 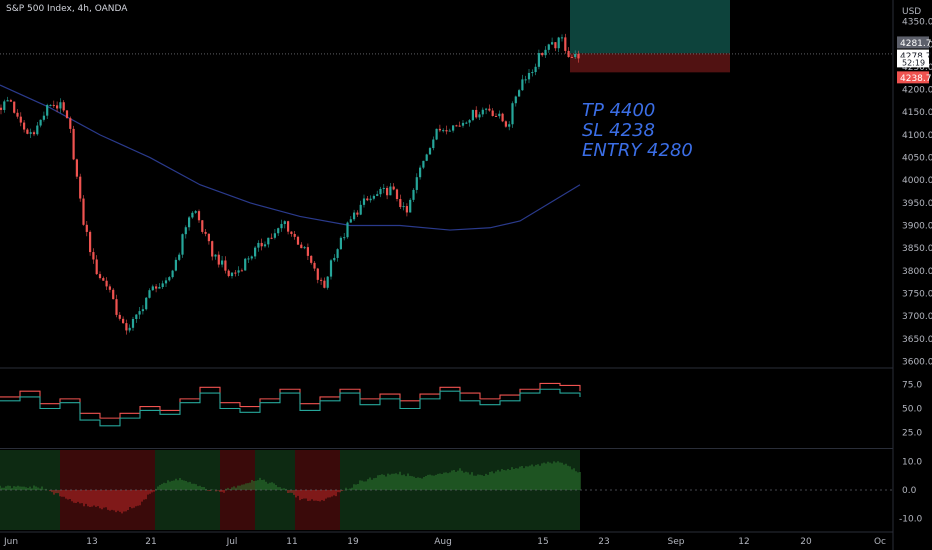 What do you see at coordinates (917, 340) in the screenshot?
I see `price-tick-label: 3650.0` at bounding box center [917, 340].